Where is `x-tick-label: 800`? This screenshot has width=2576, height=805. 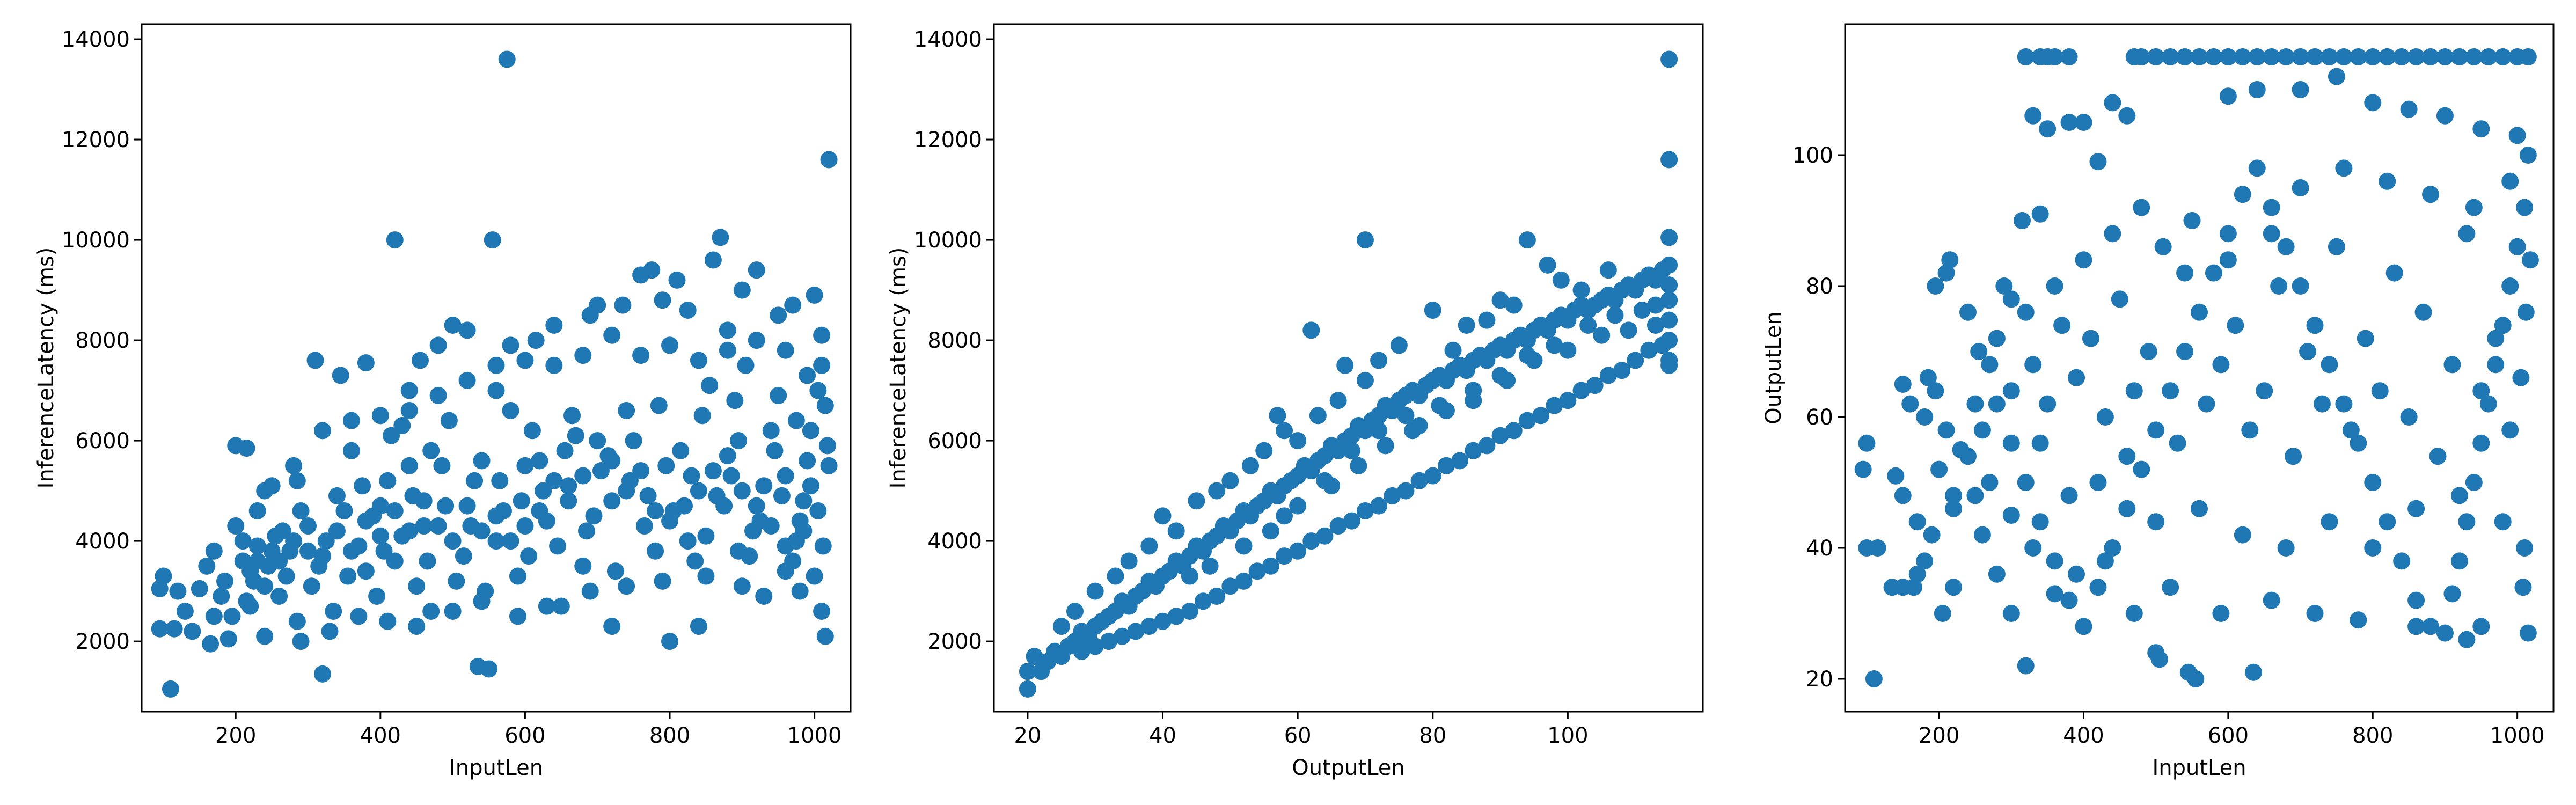
x-tick-label: 800 is located at coordinates (669, 735).